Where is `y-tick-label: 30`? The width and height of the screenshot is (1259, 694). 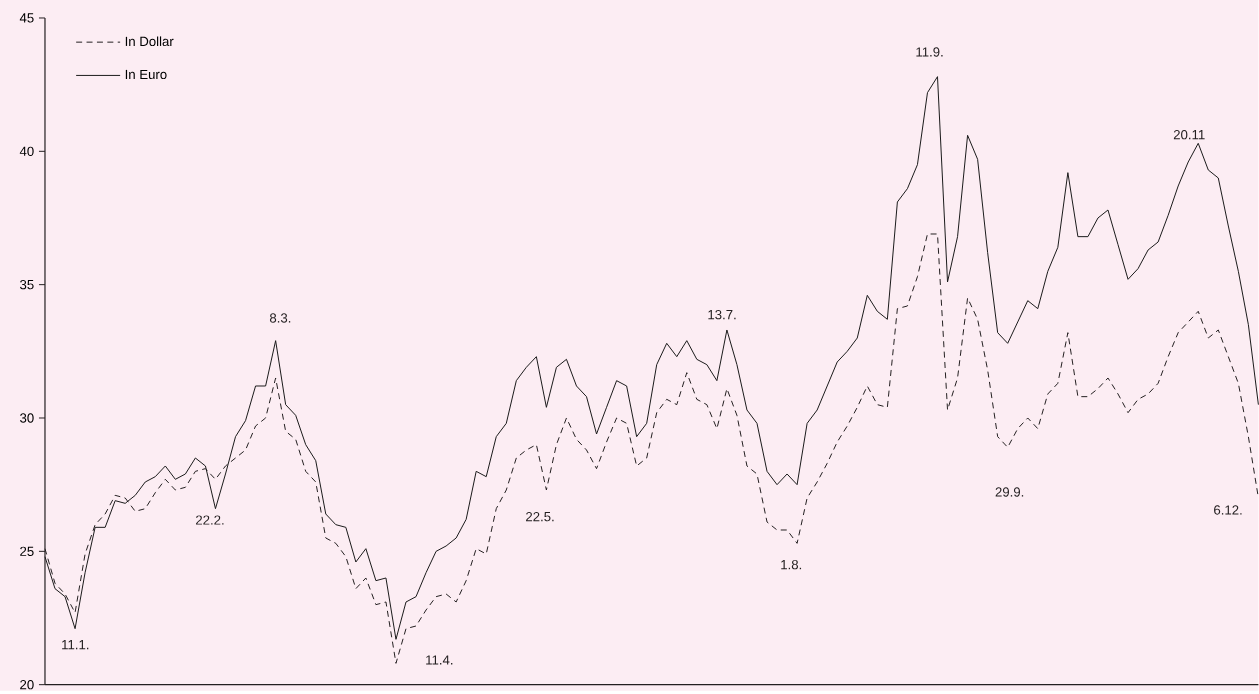 y-tick-label: 30 is located at coordinates (27, 418).